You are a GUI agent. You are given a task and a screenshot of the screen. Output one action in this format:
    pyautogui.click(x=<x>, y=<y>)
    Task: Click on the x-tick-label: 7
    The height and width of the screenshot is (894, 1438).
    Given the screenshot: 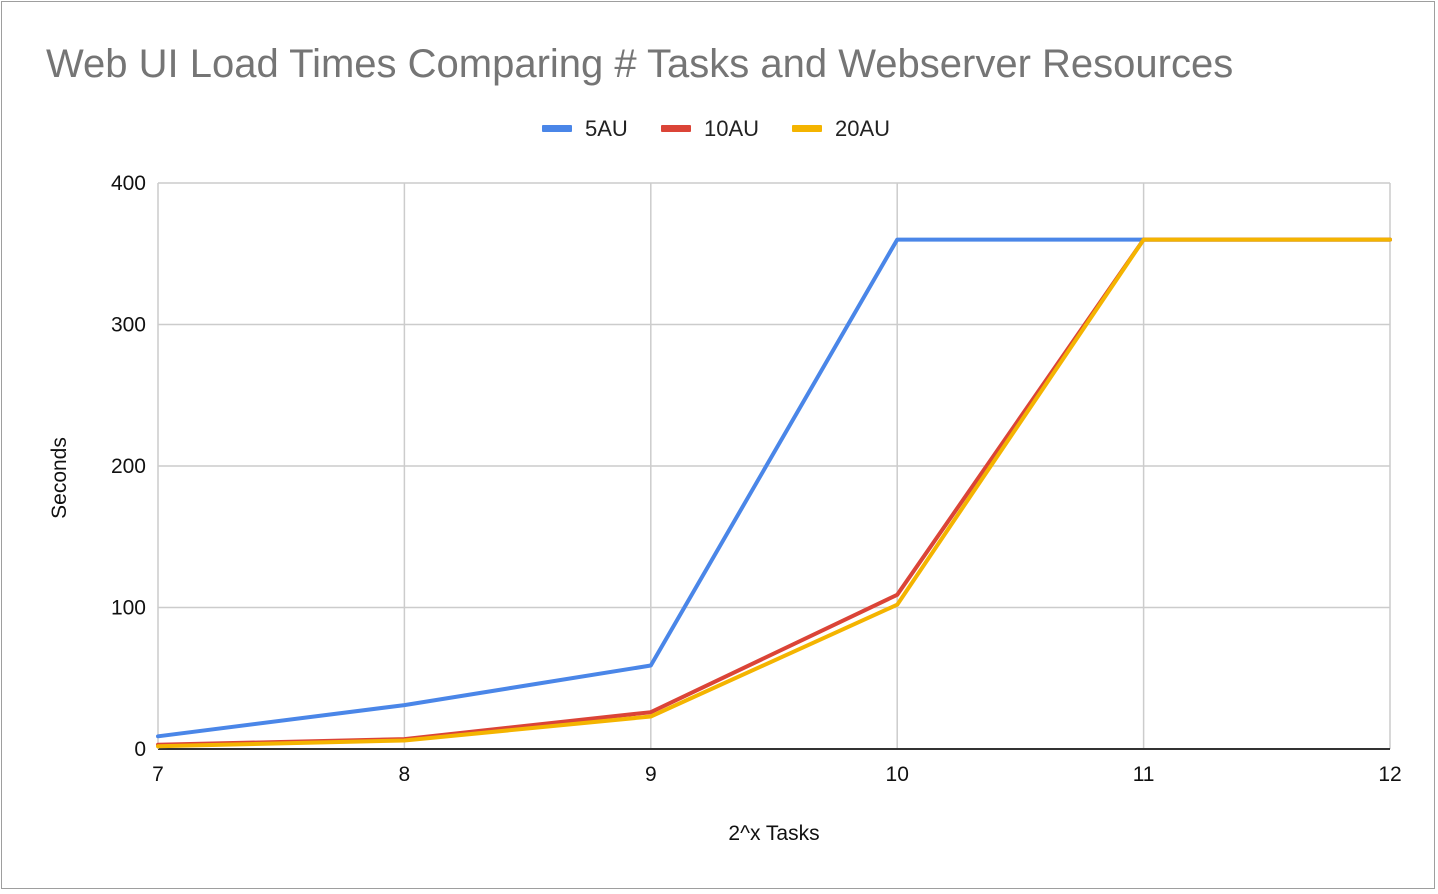 What is the action you would take?
    pyautogui.click(x=158, y=774)
    